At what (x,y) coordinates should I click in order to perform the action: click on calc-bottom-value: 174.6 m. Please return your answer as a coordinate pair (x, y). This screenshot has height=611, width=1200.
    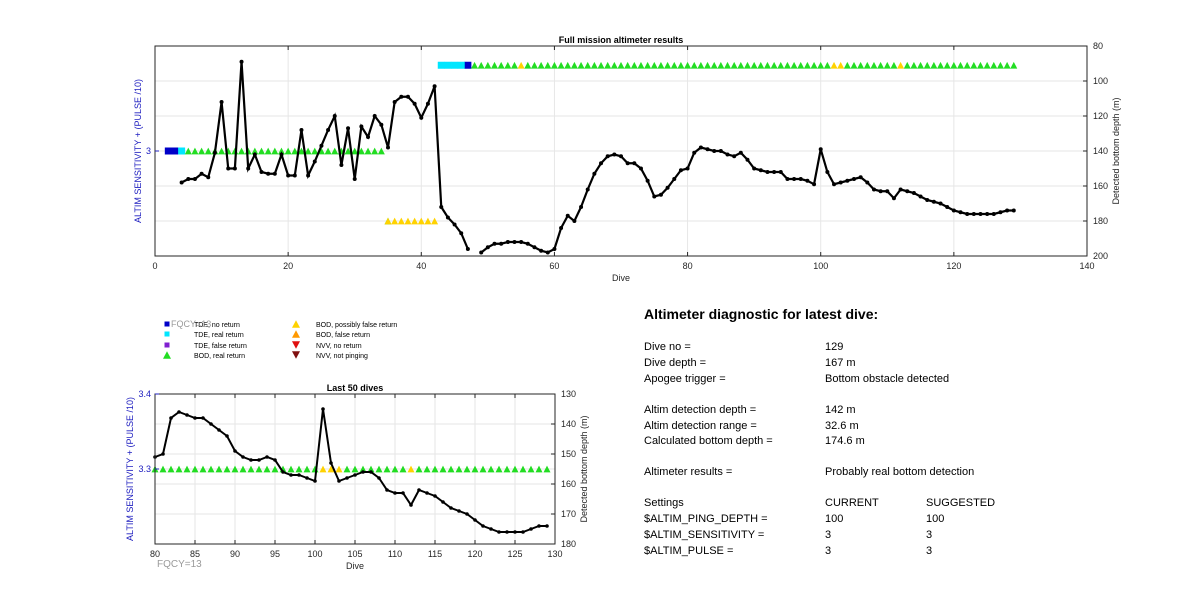
    Looking at the image, I should click on (845, 441).